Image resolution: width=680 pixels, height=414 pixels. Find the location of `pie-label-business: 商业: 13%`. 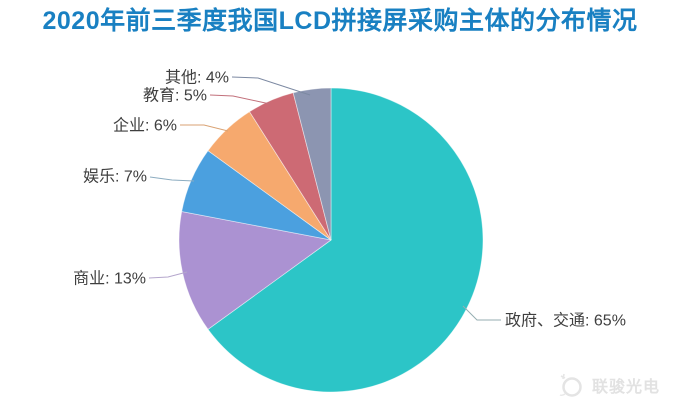

pie-label-business: 商业: 13% is located at coordinates (109, 279).